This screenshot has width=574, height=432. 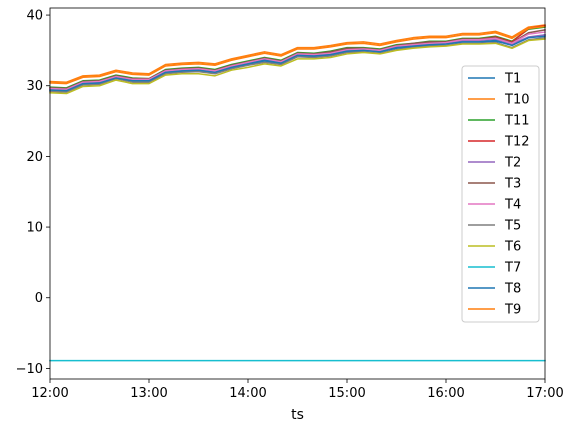 What do you see at coordinates (297, 390) in the screenshot?
I see `x-axis: 12:00 13:00 14:00 15:00 16:00 17:00` at bounding box center [297, 390].